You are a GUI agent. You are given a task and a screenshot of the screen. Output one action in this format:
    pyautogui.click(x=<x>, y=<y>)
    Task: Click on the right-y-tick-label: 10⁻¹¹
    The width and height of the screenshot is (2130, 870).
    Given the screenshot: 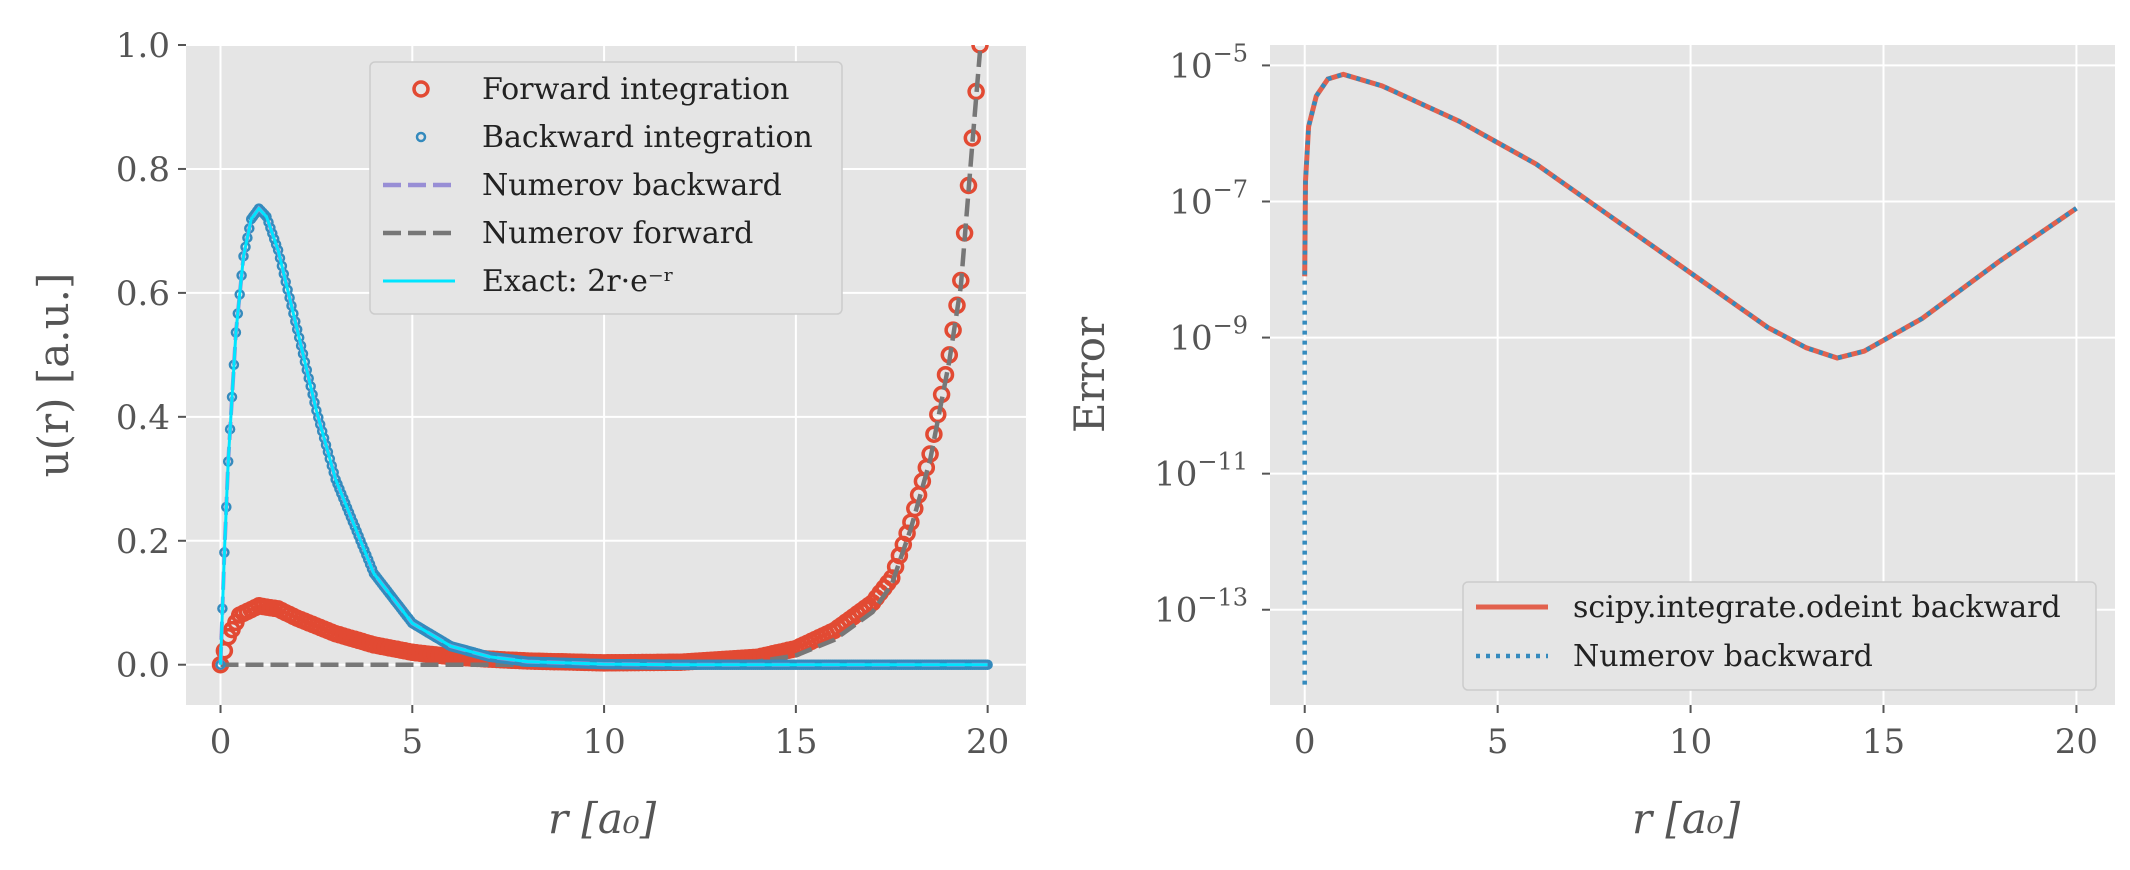 What is the action you would take?
    pyautogui.click(x=1201, y=471)
    